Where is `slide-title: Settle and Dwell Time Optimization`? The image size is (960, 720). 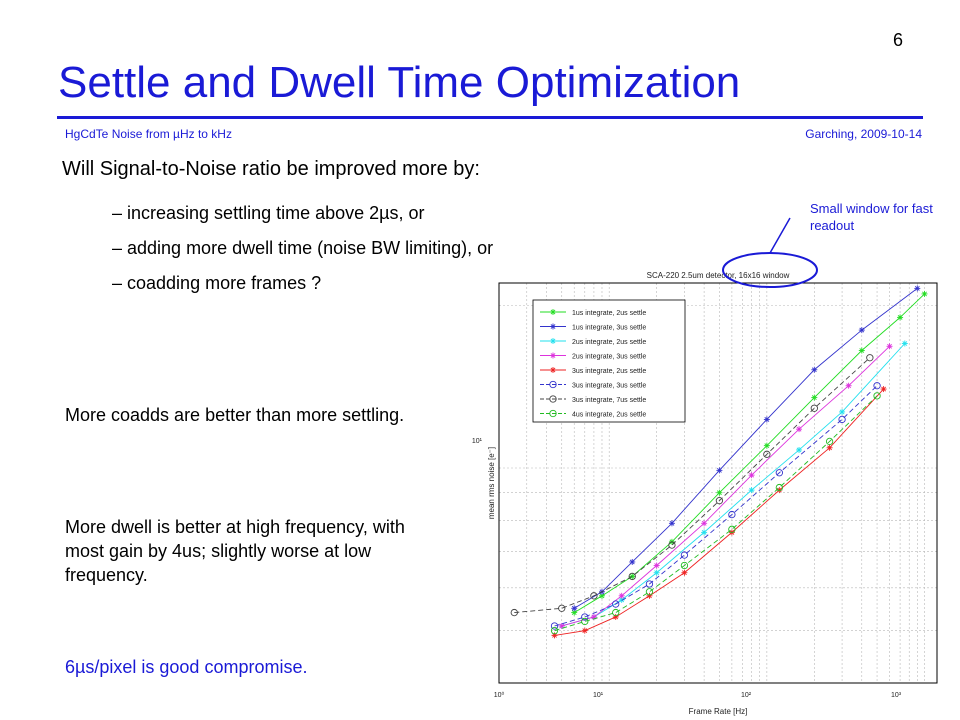
slide-title: Settle and Dwell Time Optimization is located at coordinates (399, 82).